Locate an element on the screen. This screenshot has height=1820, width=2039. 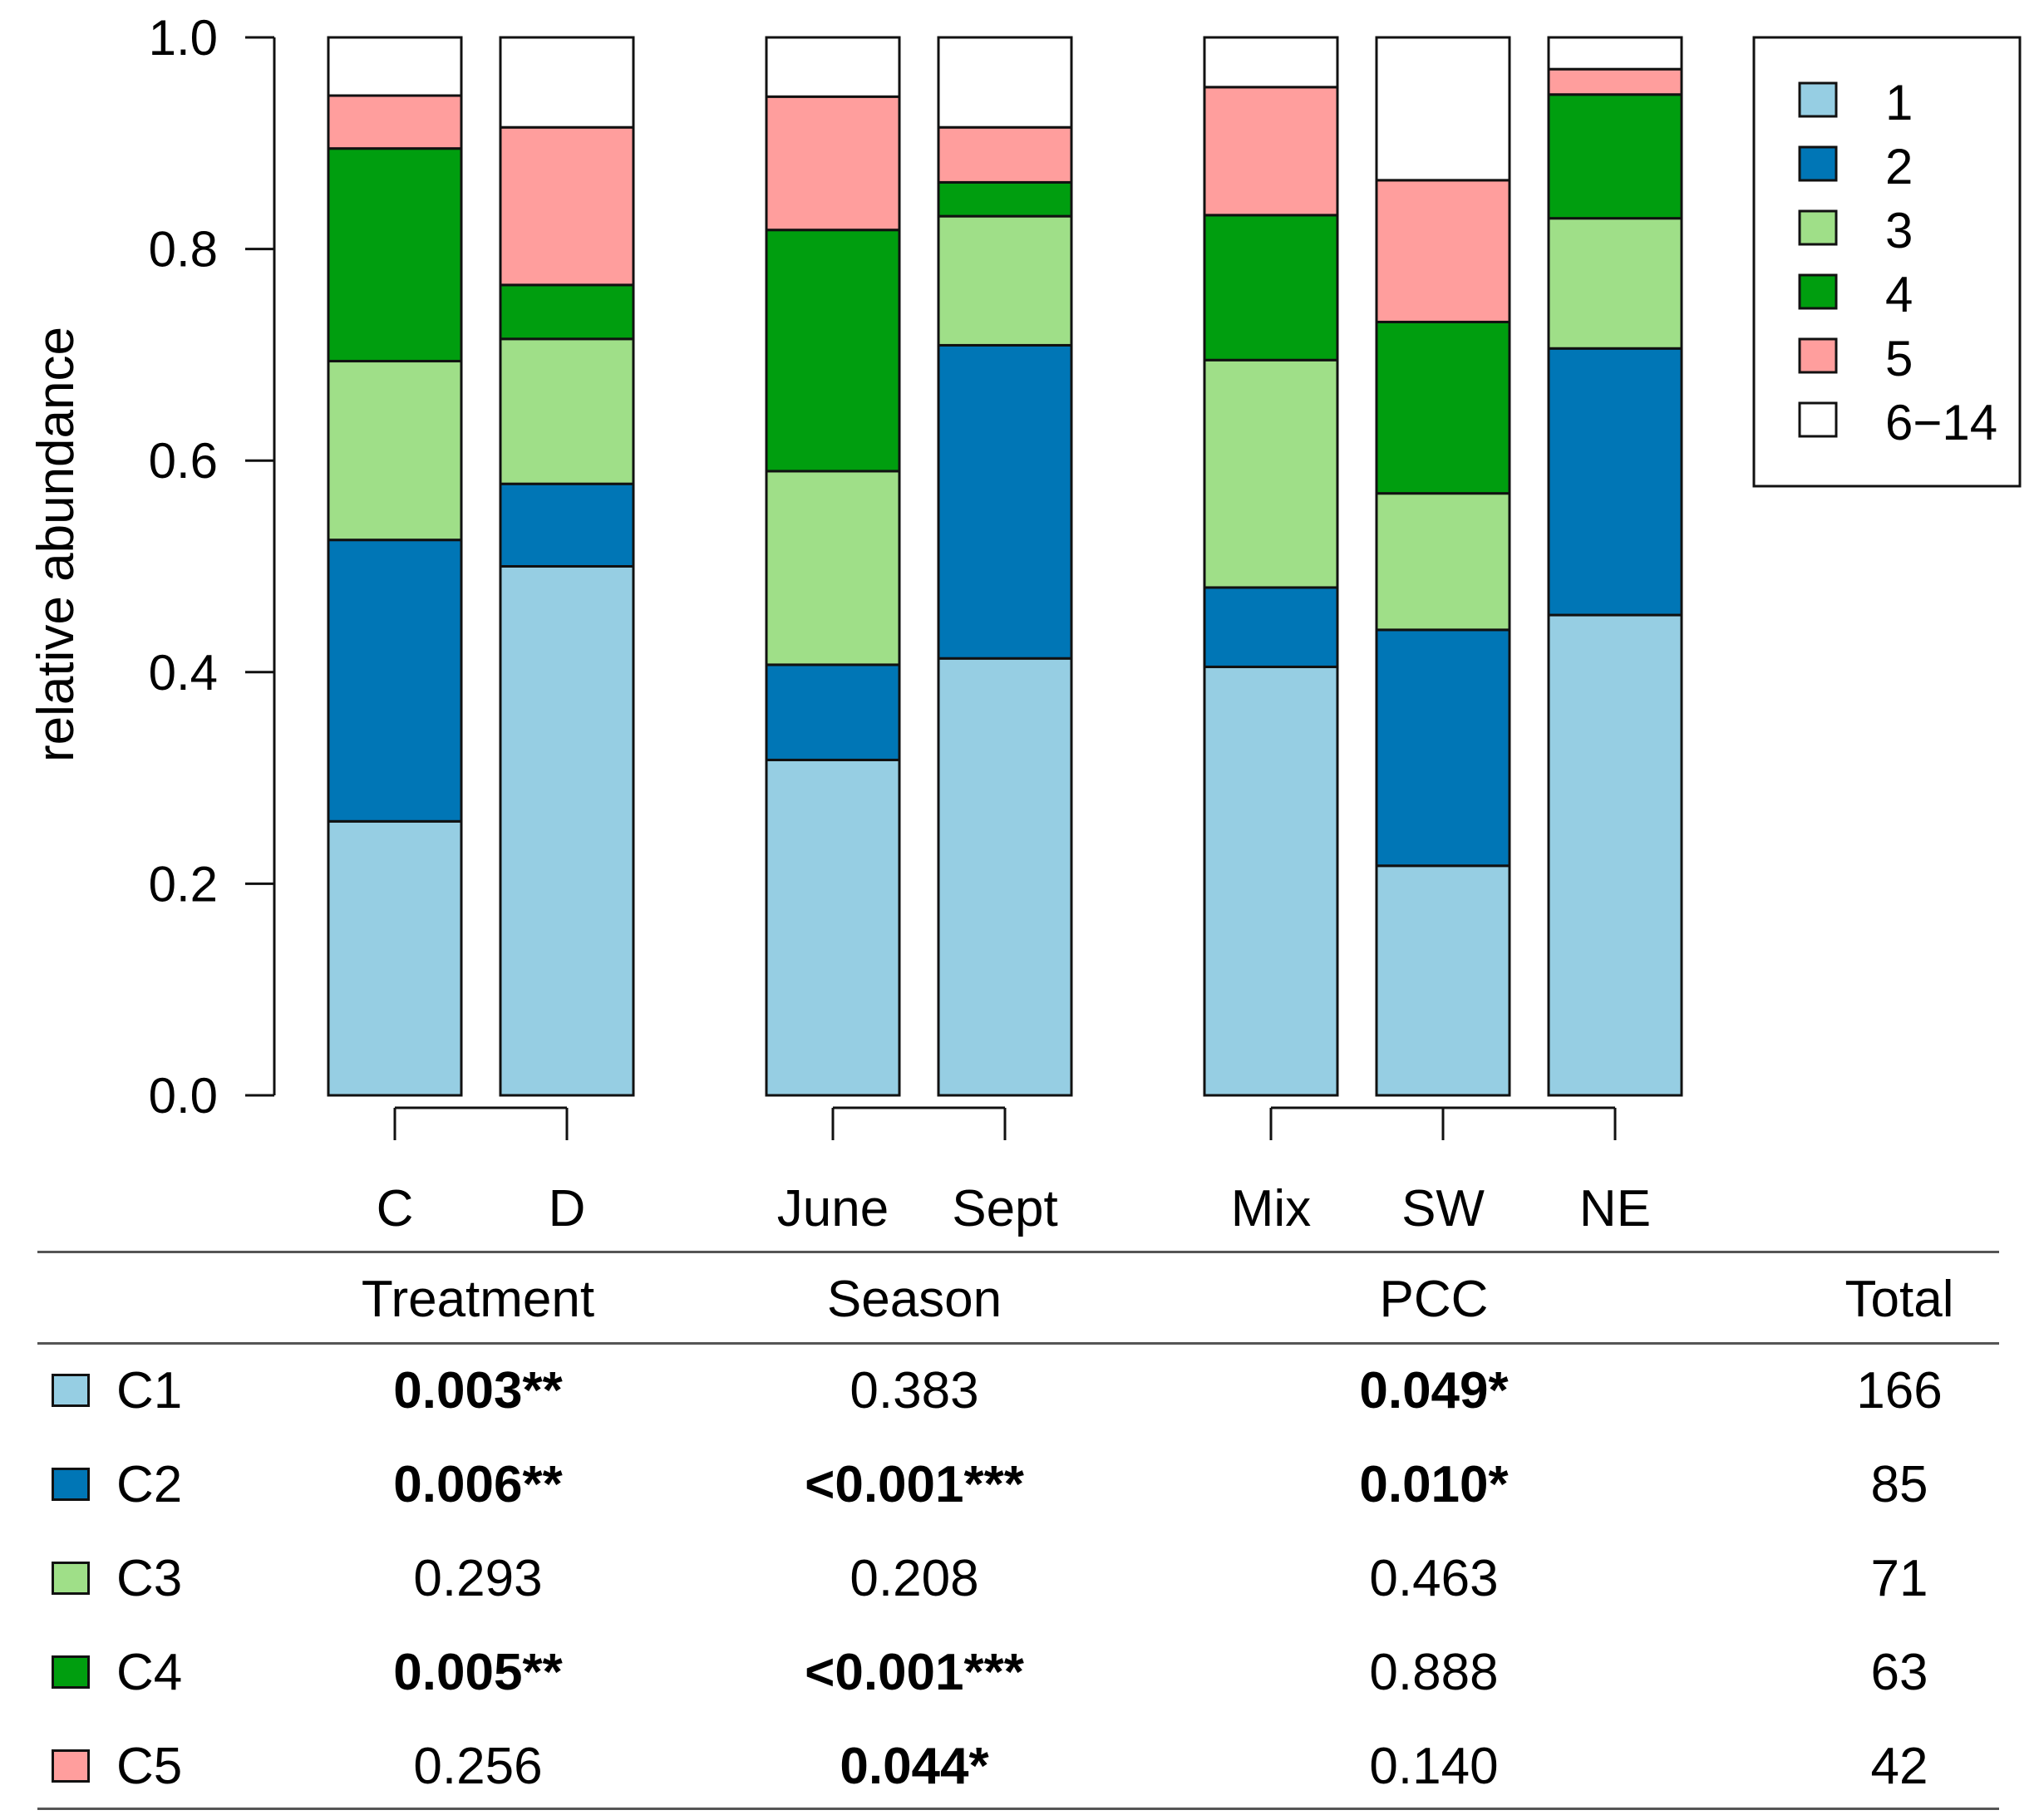
table-header-total: Total is located at coordinates (1899, 1299).